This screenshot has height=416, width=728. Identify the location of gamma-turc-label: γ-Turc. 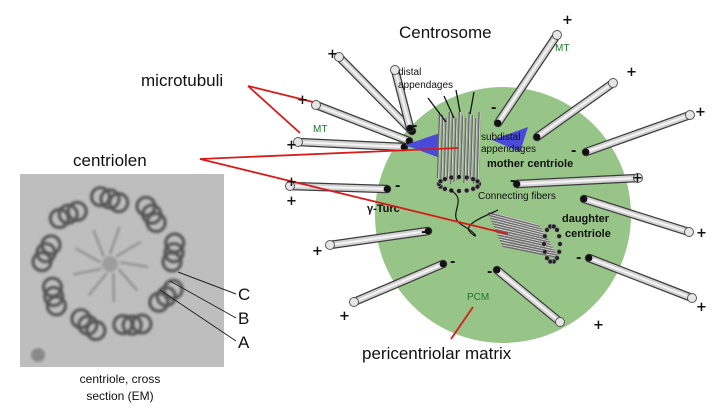
(383, 209).